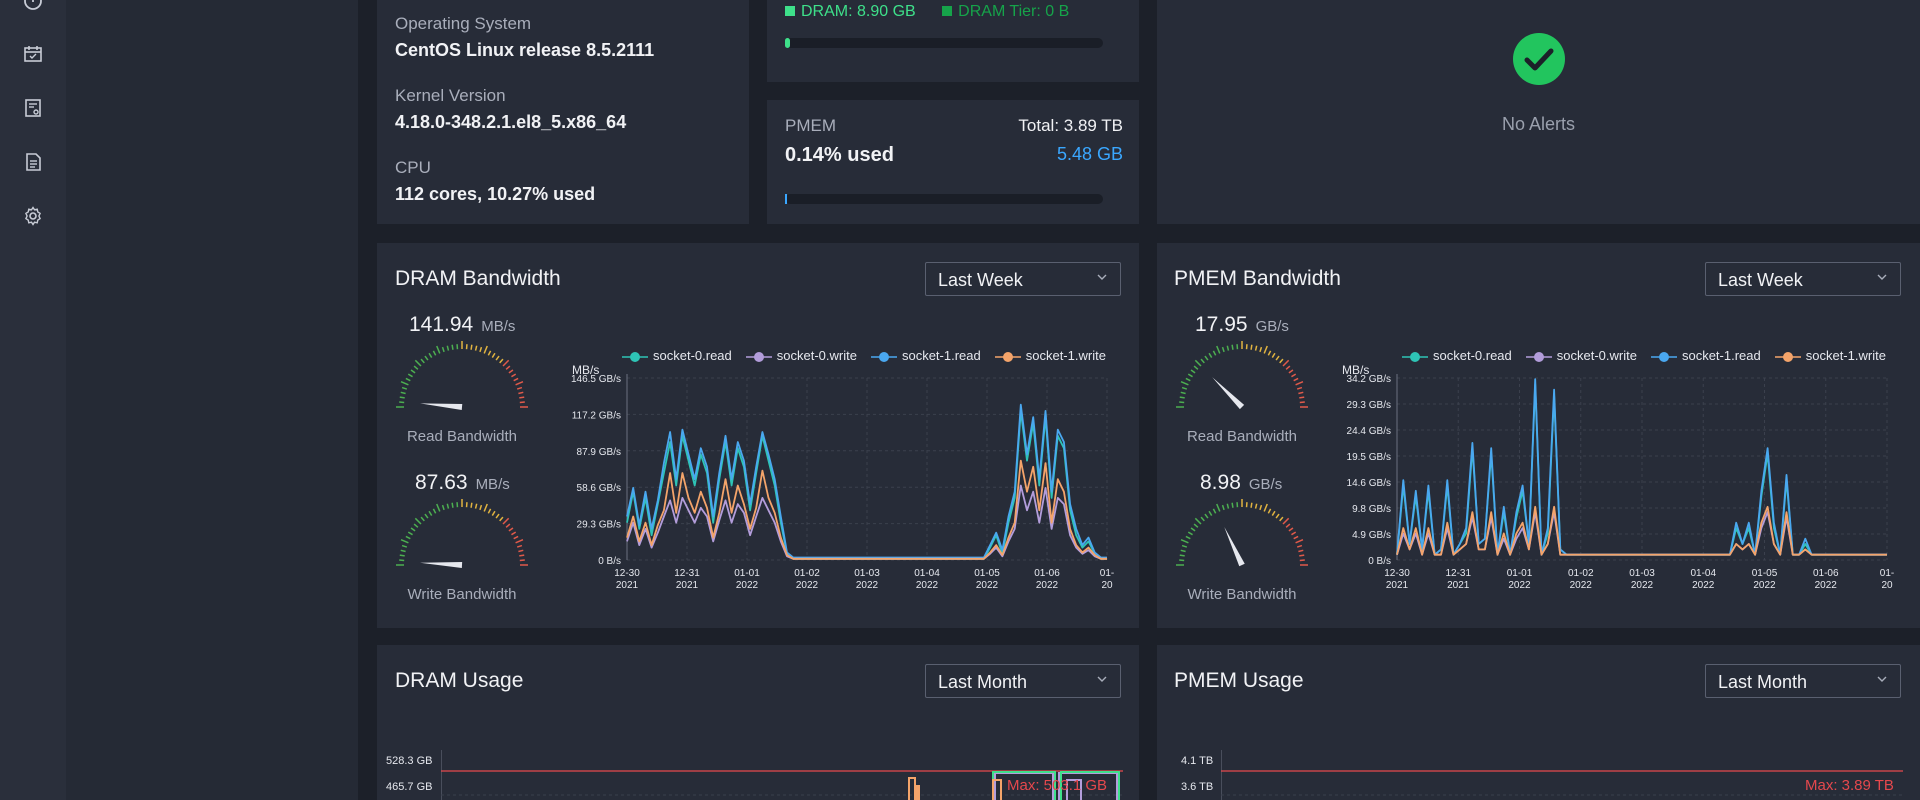  I want to click on calendar-icon, so click(33, 54).